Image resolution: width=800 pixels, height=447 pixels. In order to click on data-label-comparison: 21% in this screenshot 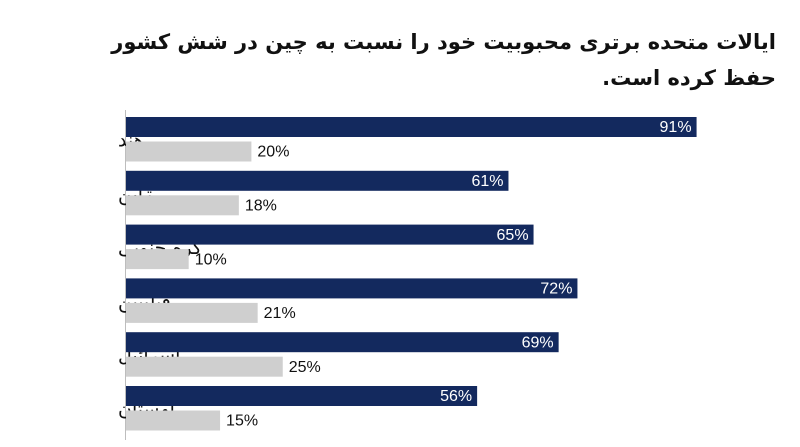, I will do `click(280, 313)`.